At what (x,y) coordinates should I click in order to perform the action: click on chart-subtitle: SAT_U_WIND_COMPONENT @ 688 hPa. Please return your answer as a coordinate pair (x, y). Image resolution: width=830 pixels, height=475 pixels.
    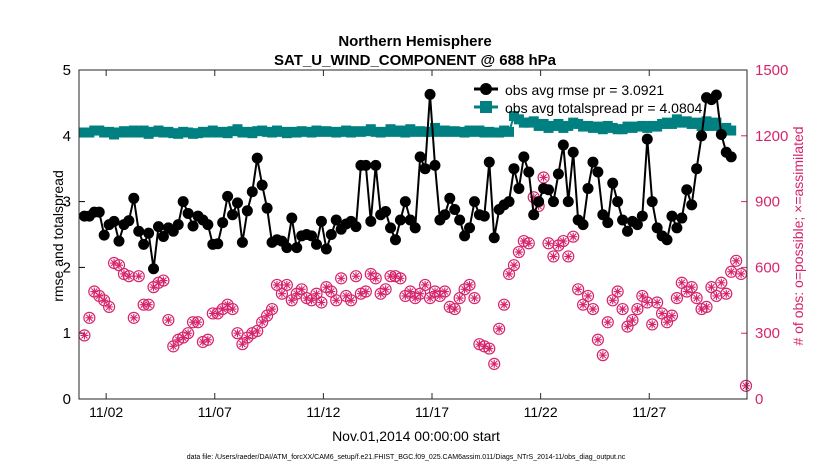
    Looking at the image, I should click on (415, 60).